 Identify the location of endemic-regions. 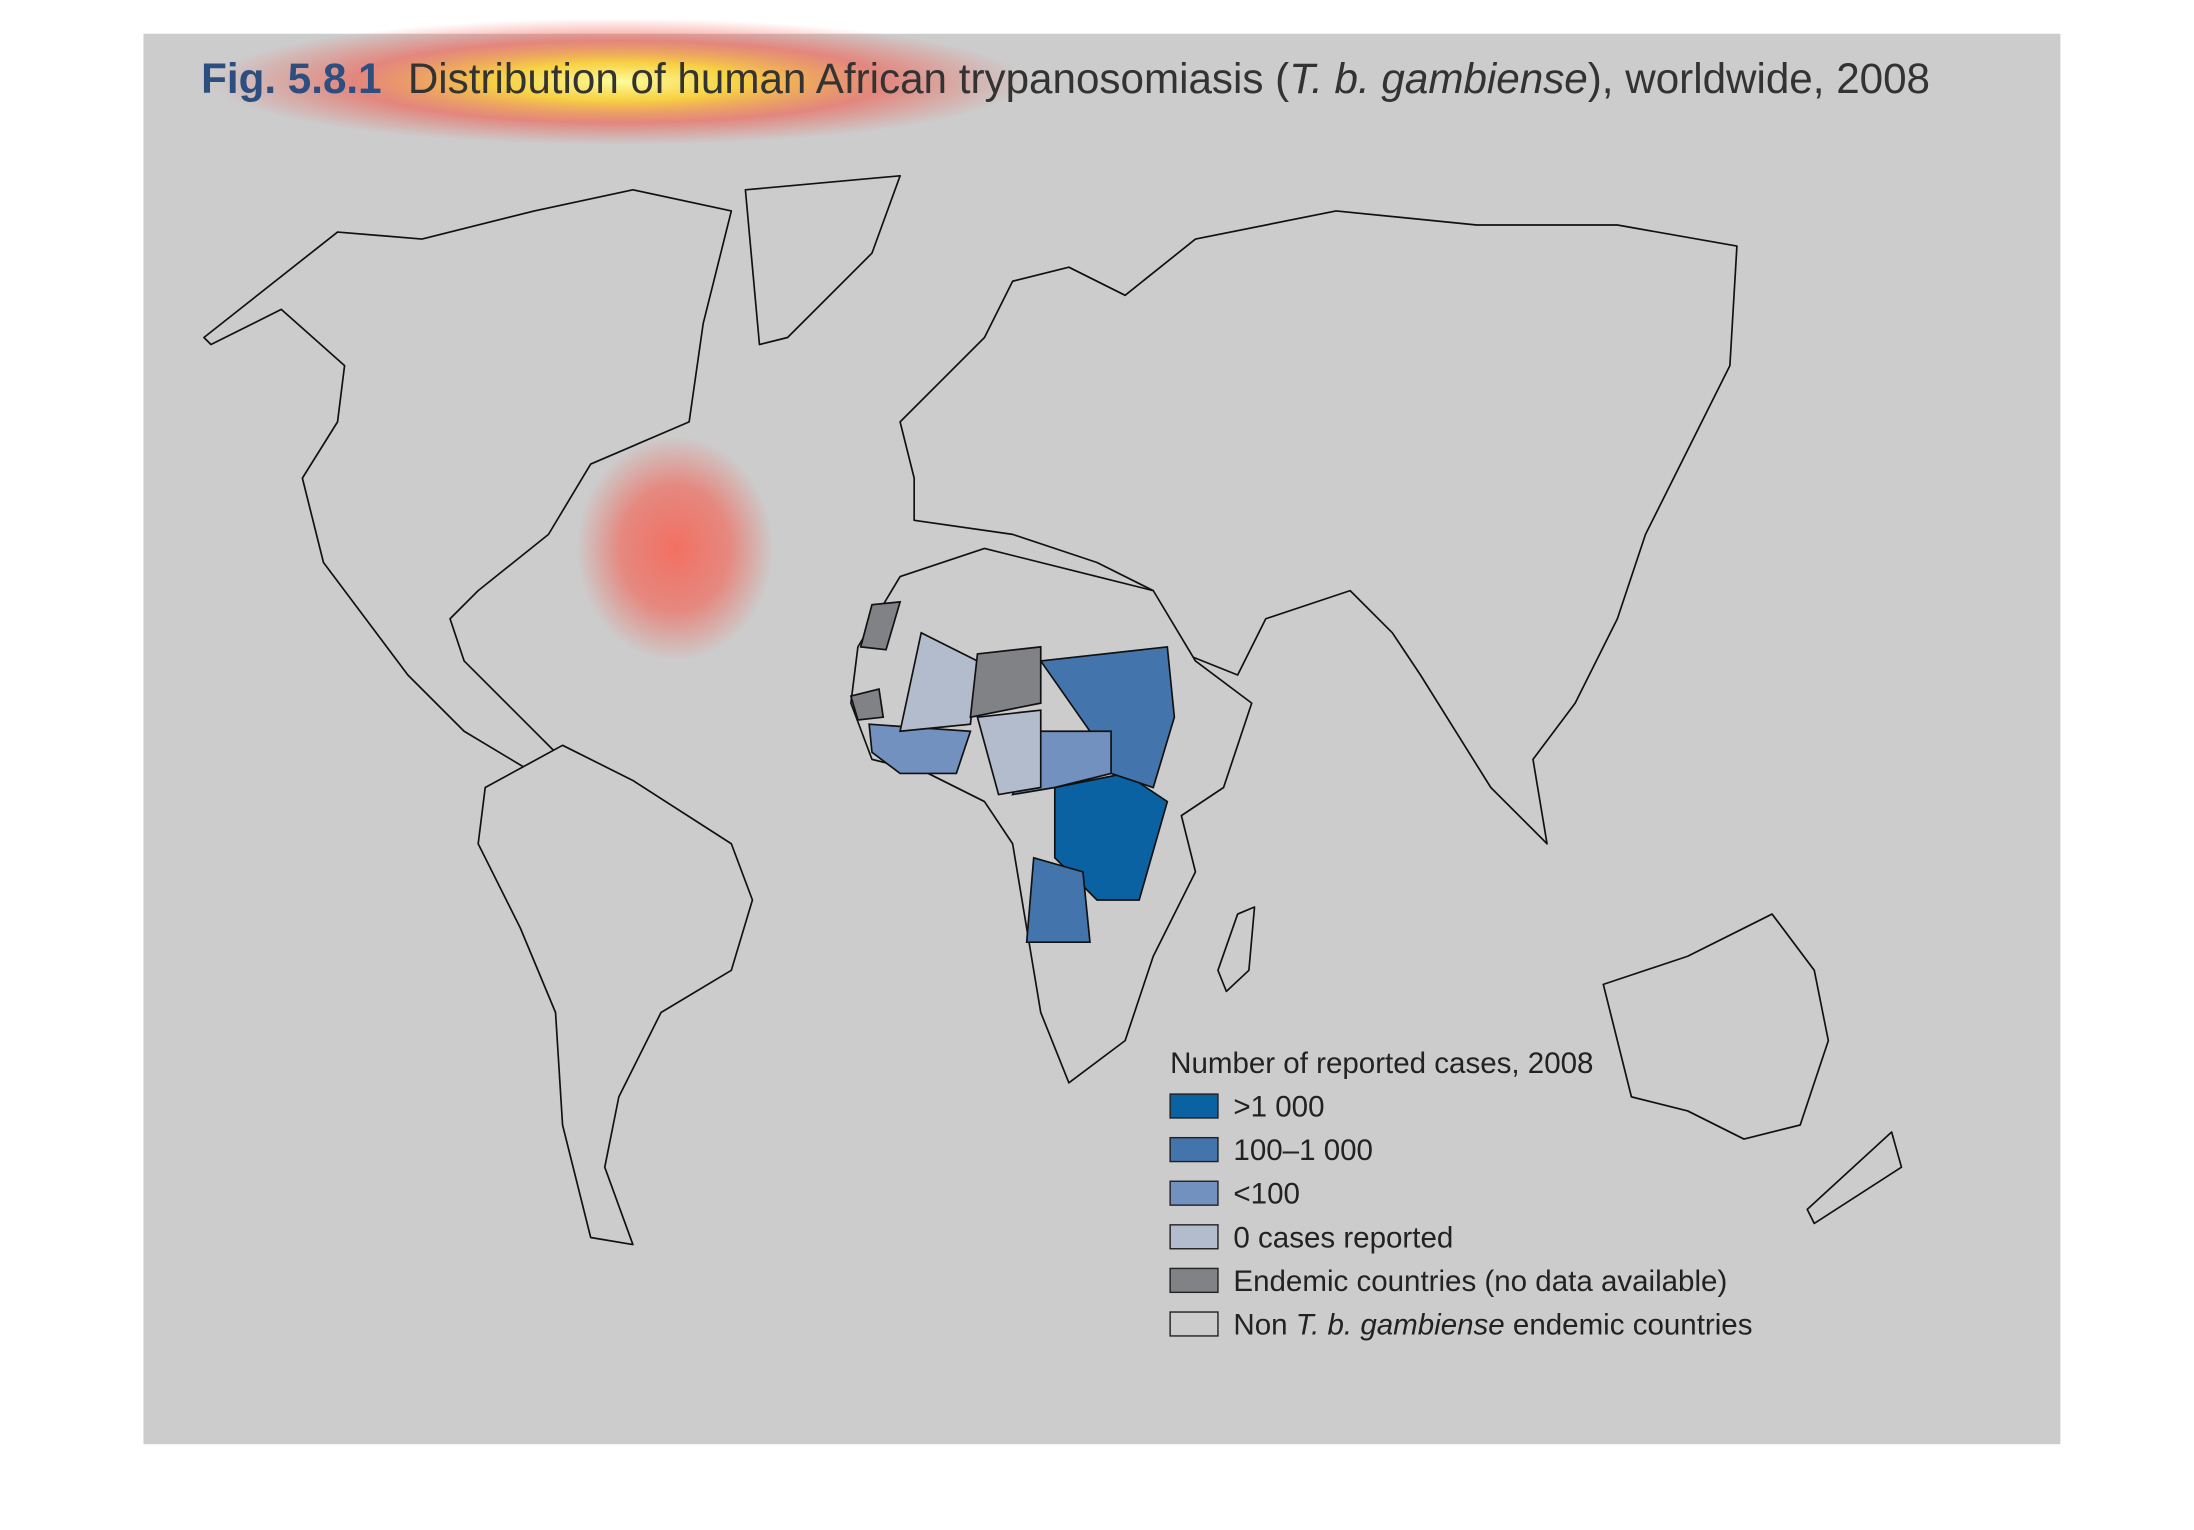
(1012, 772).